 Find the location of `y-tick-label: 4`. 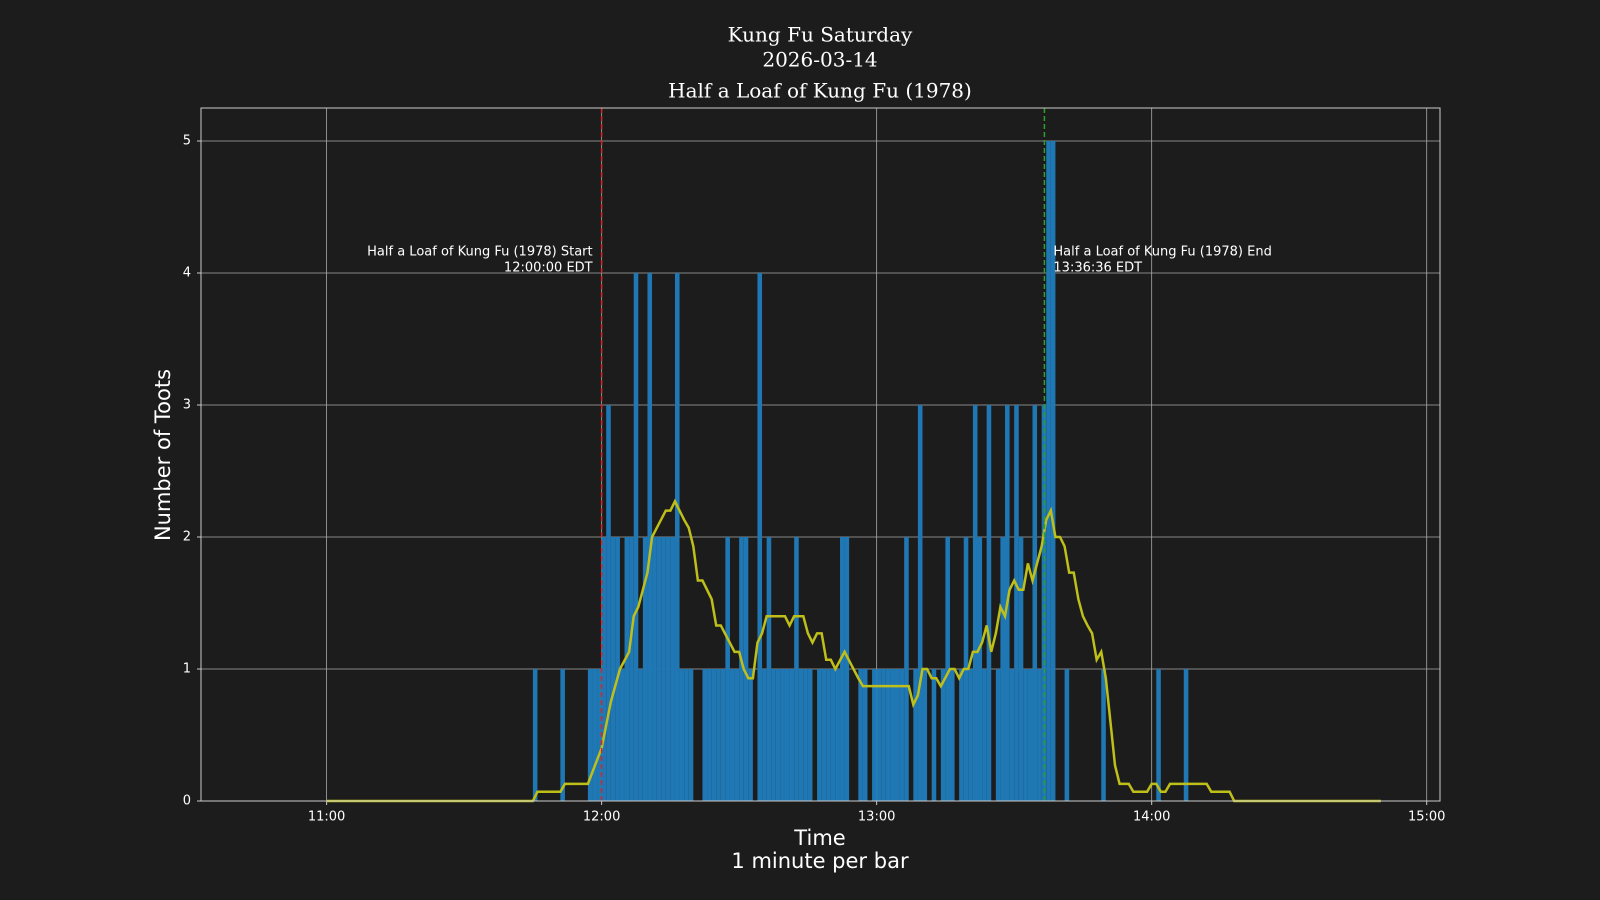

y-tick-label: 4 is located at coordinates (187, 273).